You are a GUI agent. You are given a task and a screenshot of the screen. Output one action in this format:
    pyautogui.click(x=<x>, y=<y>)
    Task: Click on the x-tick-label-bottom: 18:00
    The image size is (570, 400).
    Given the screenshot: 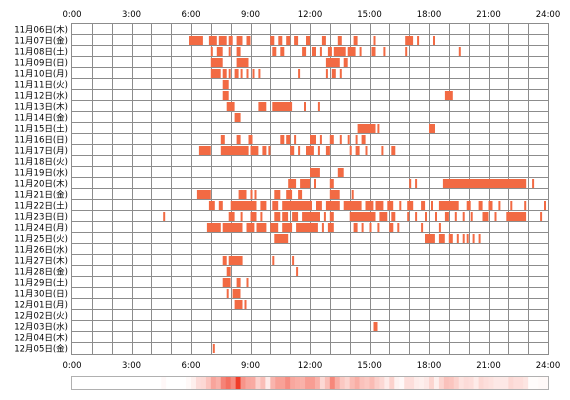 What is the action you would take?
    pyautogui.click(x=429, y=366)
    